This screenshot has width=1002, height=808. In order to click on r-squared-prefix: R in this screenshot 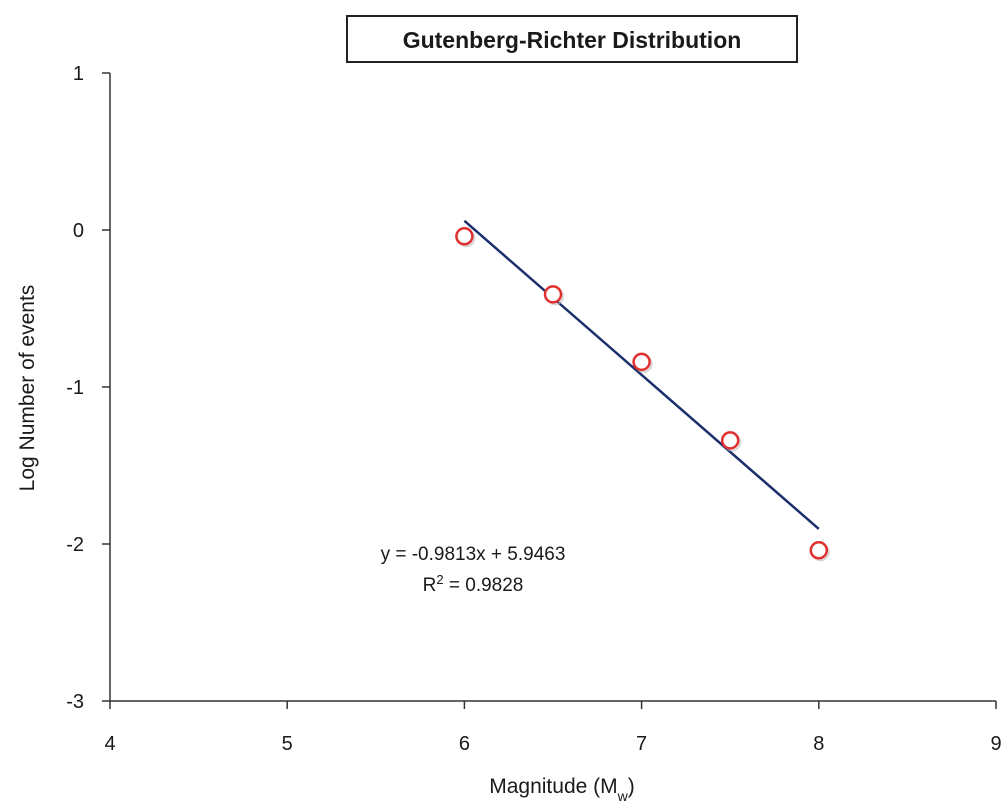, I will do `click(430, 585)`.